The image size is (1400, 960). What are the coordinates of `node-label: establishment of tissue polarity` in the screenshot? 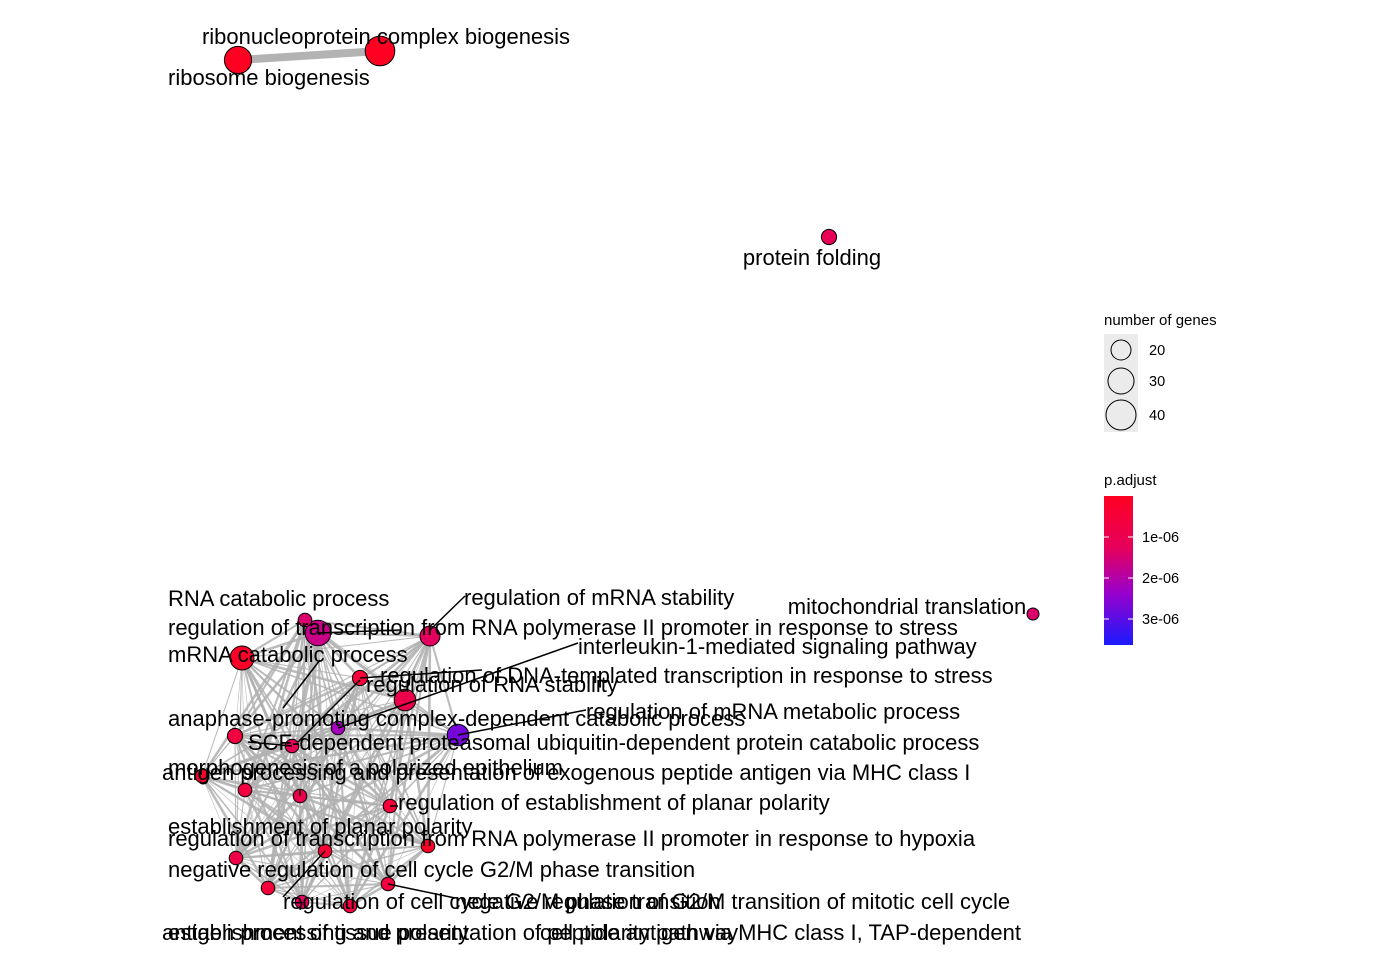 It's located at (318, 932).